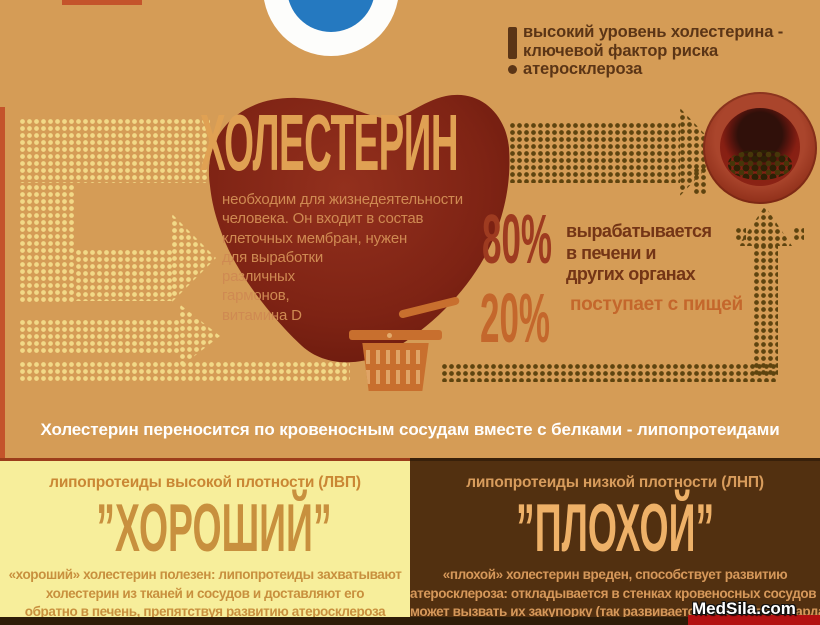 The image size is (820, 625). I want to click on exclamation-dot-icon, so click(512, 69).